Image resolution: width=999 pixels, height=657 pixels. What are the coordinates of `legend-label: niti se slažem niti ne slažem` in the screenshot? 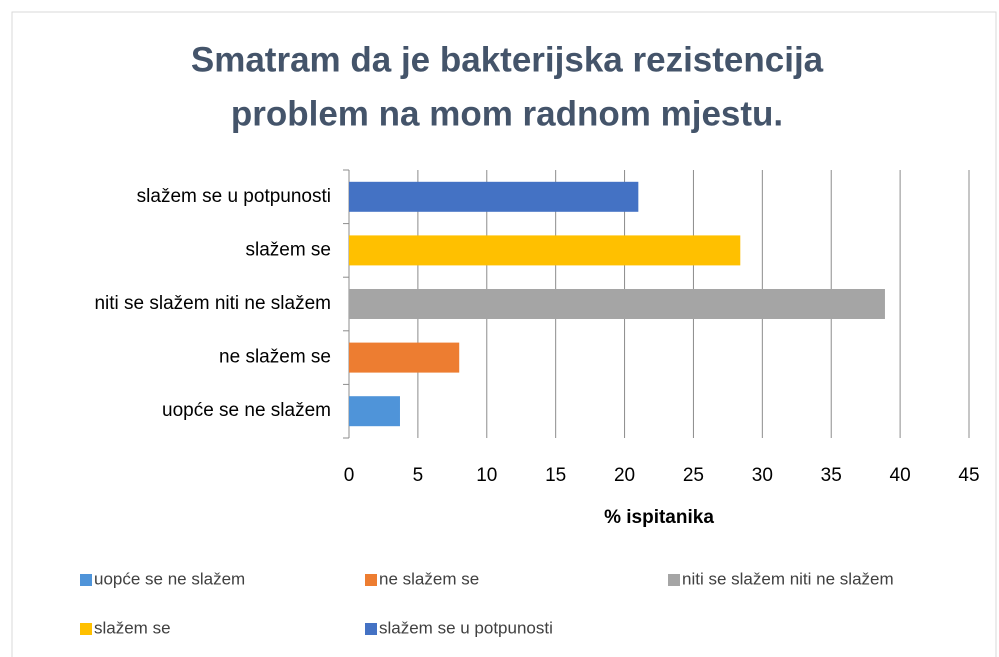 It's located at (788, 578).